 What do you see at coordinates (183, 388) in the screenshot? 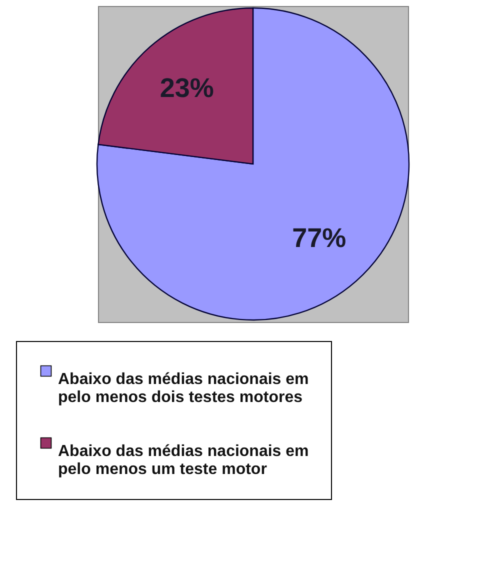
I see `legend-label: Abaixo das médias nacionais em pelo menos dois testes motores` at bounding box center [183, 388].